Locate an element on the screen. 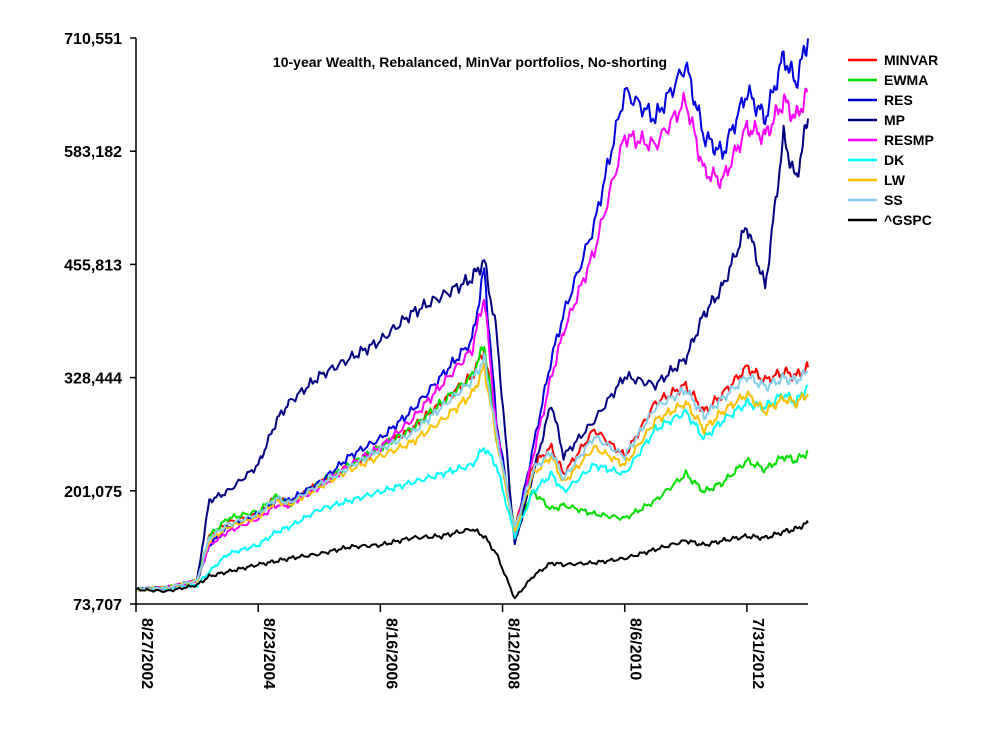 The width and height of the screenshot is (1000, 750). legend-label: MINVAR is located at coordinates (911, 60).